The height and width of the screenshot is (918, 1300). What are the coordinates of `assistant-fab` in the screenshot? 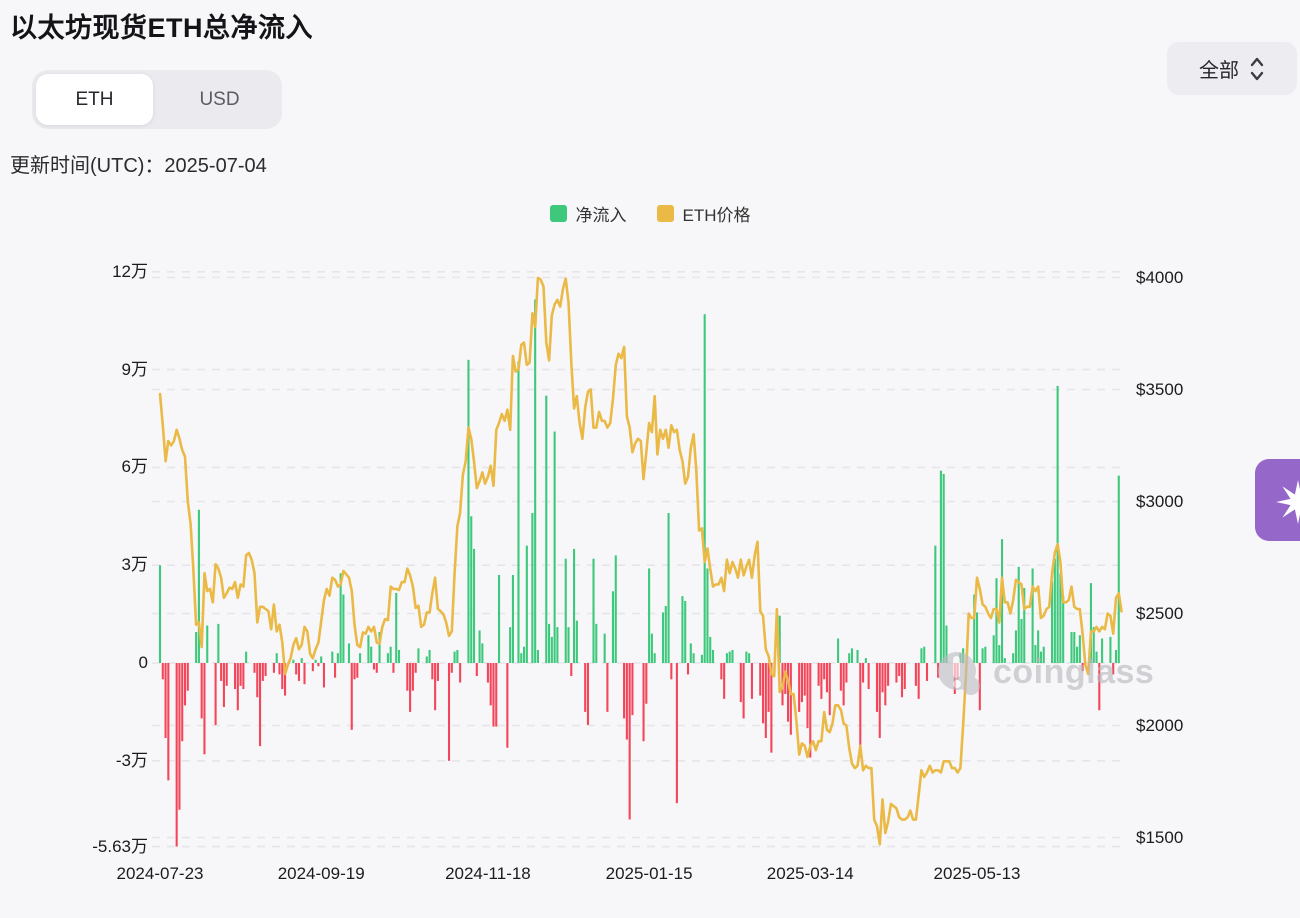 It's located at (1277, 500).